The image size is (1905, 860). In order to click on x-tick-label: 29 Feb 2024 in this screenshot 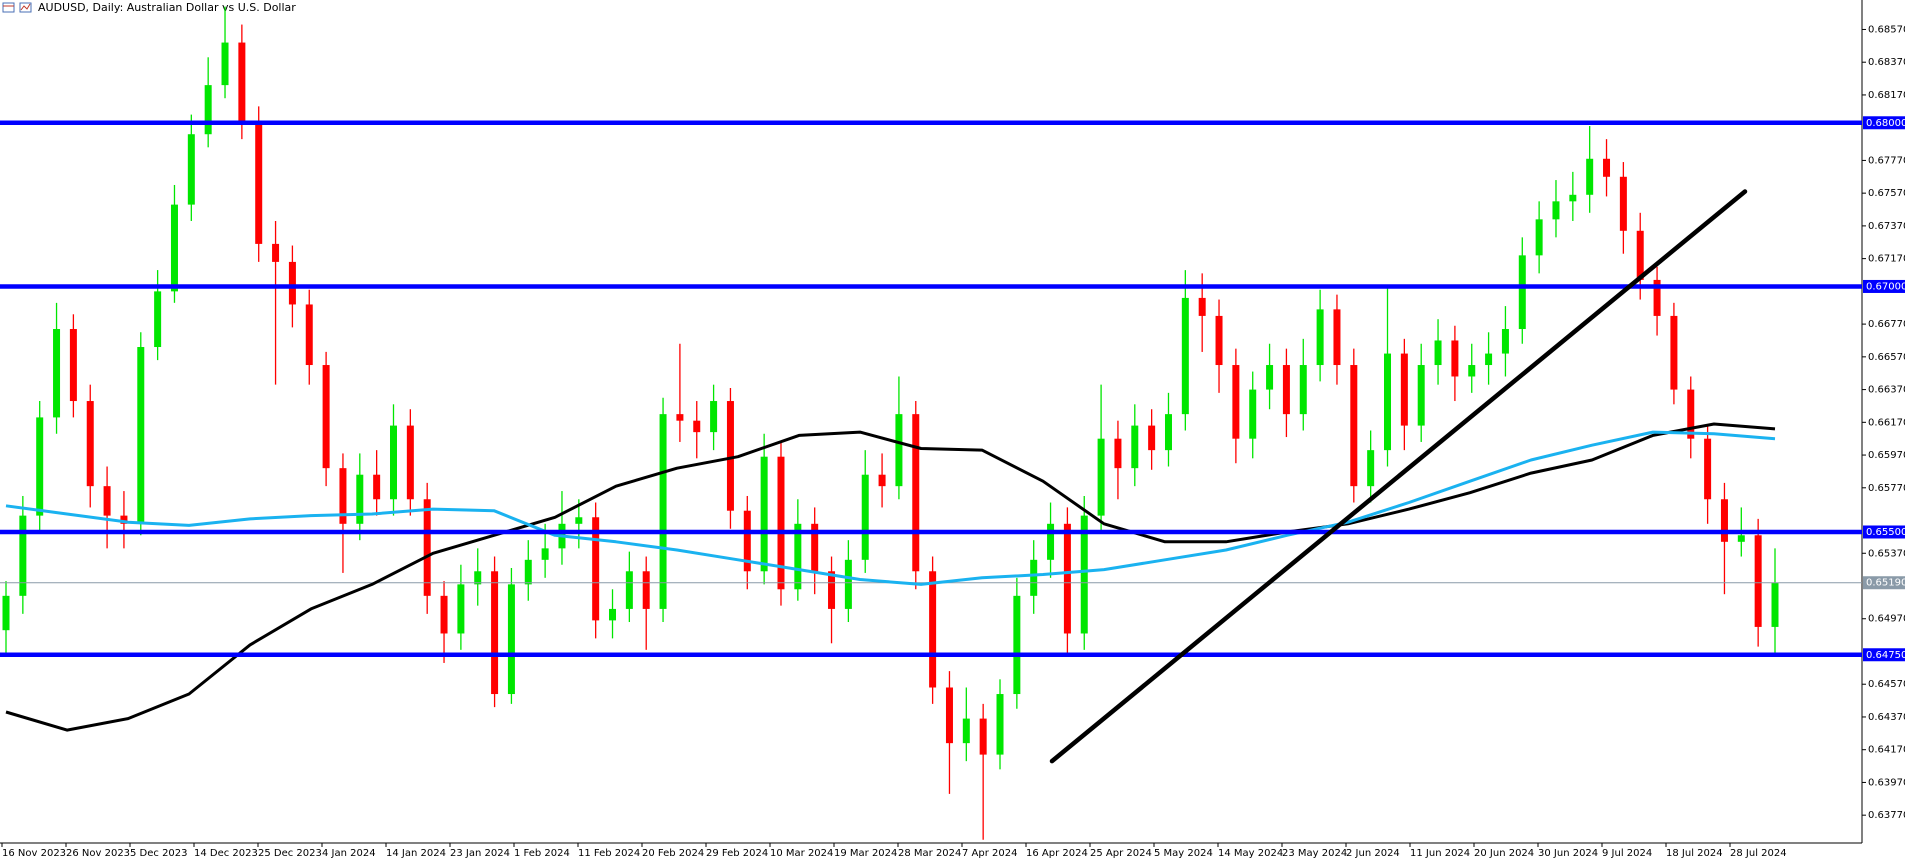, I will do `click(737, 853)`.